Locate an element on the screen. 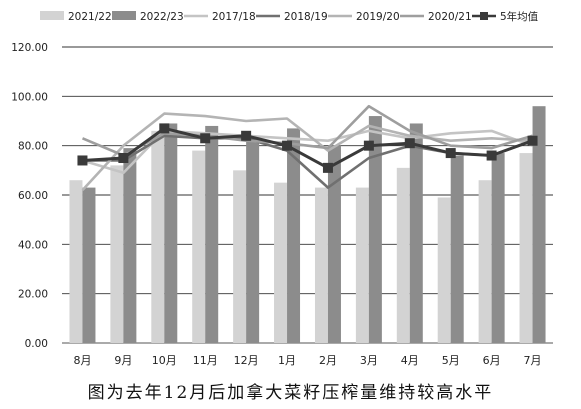 The height and width of the screenshot is (409, 581). x-tick-label: 12月 is located at coordinates (246, 360).